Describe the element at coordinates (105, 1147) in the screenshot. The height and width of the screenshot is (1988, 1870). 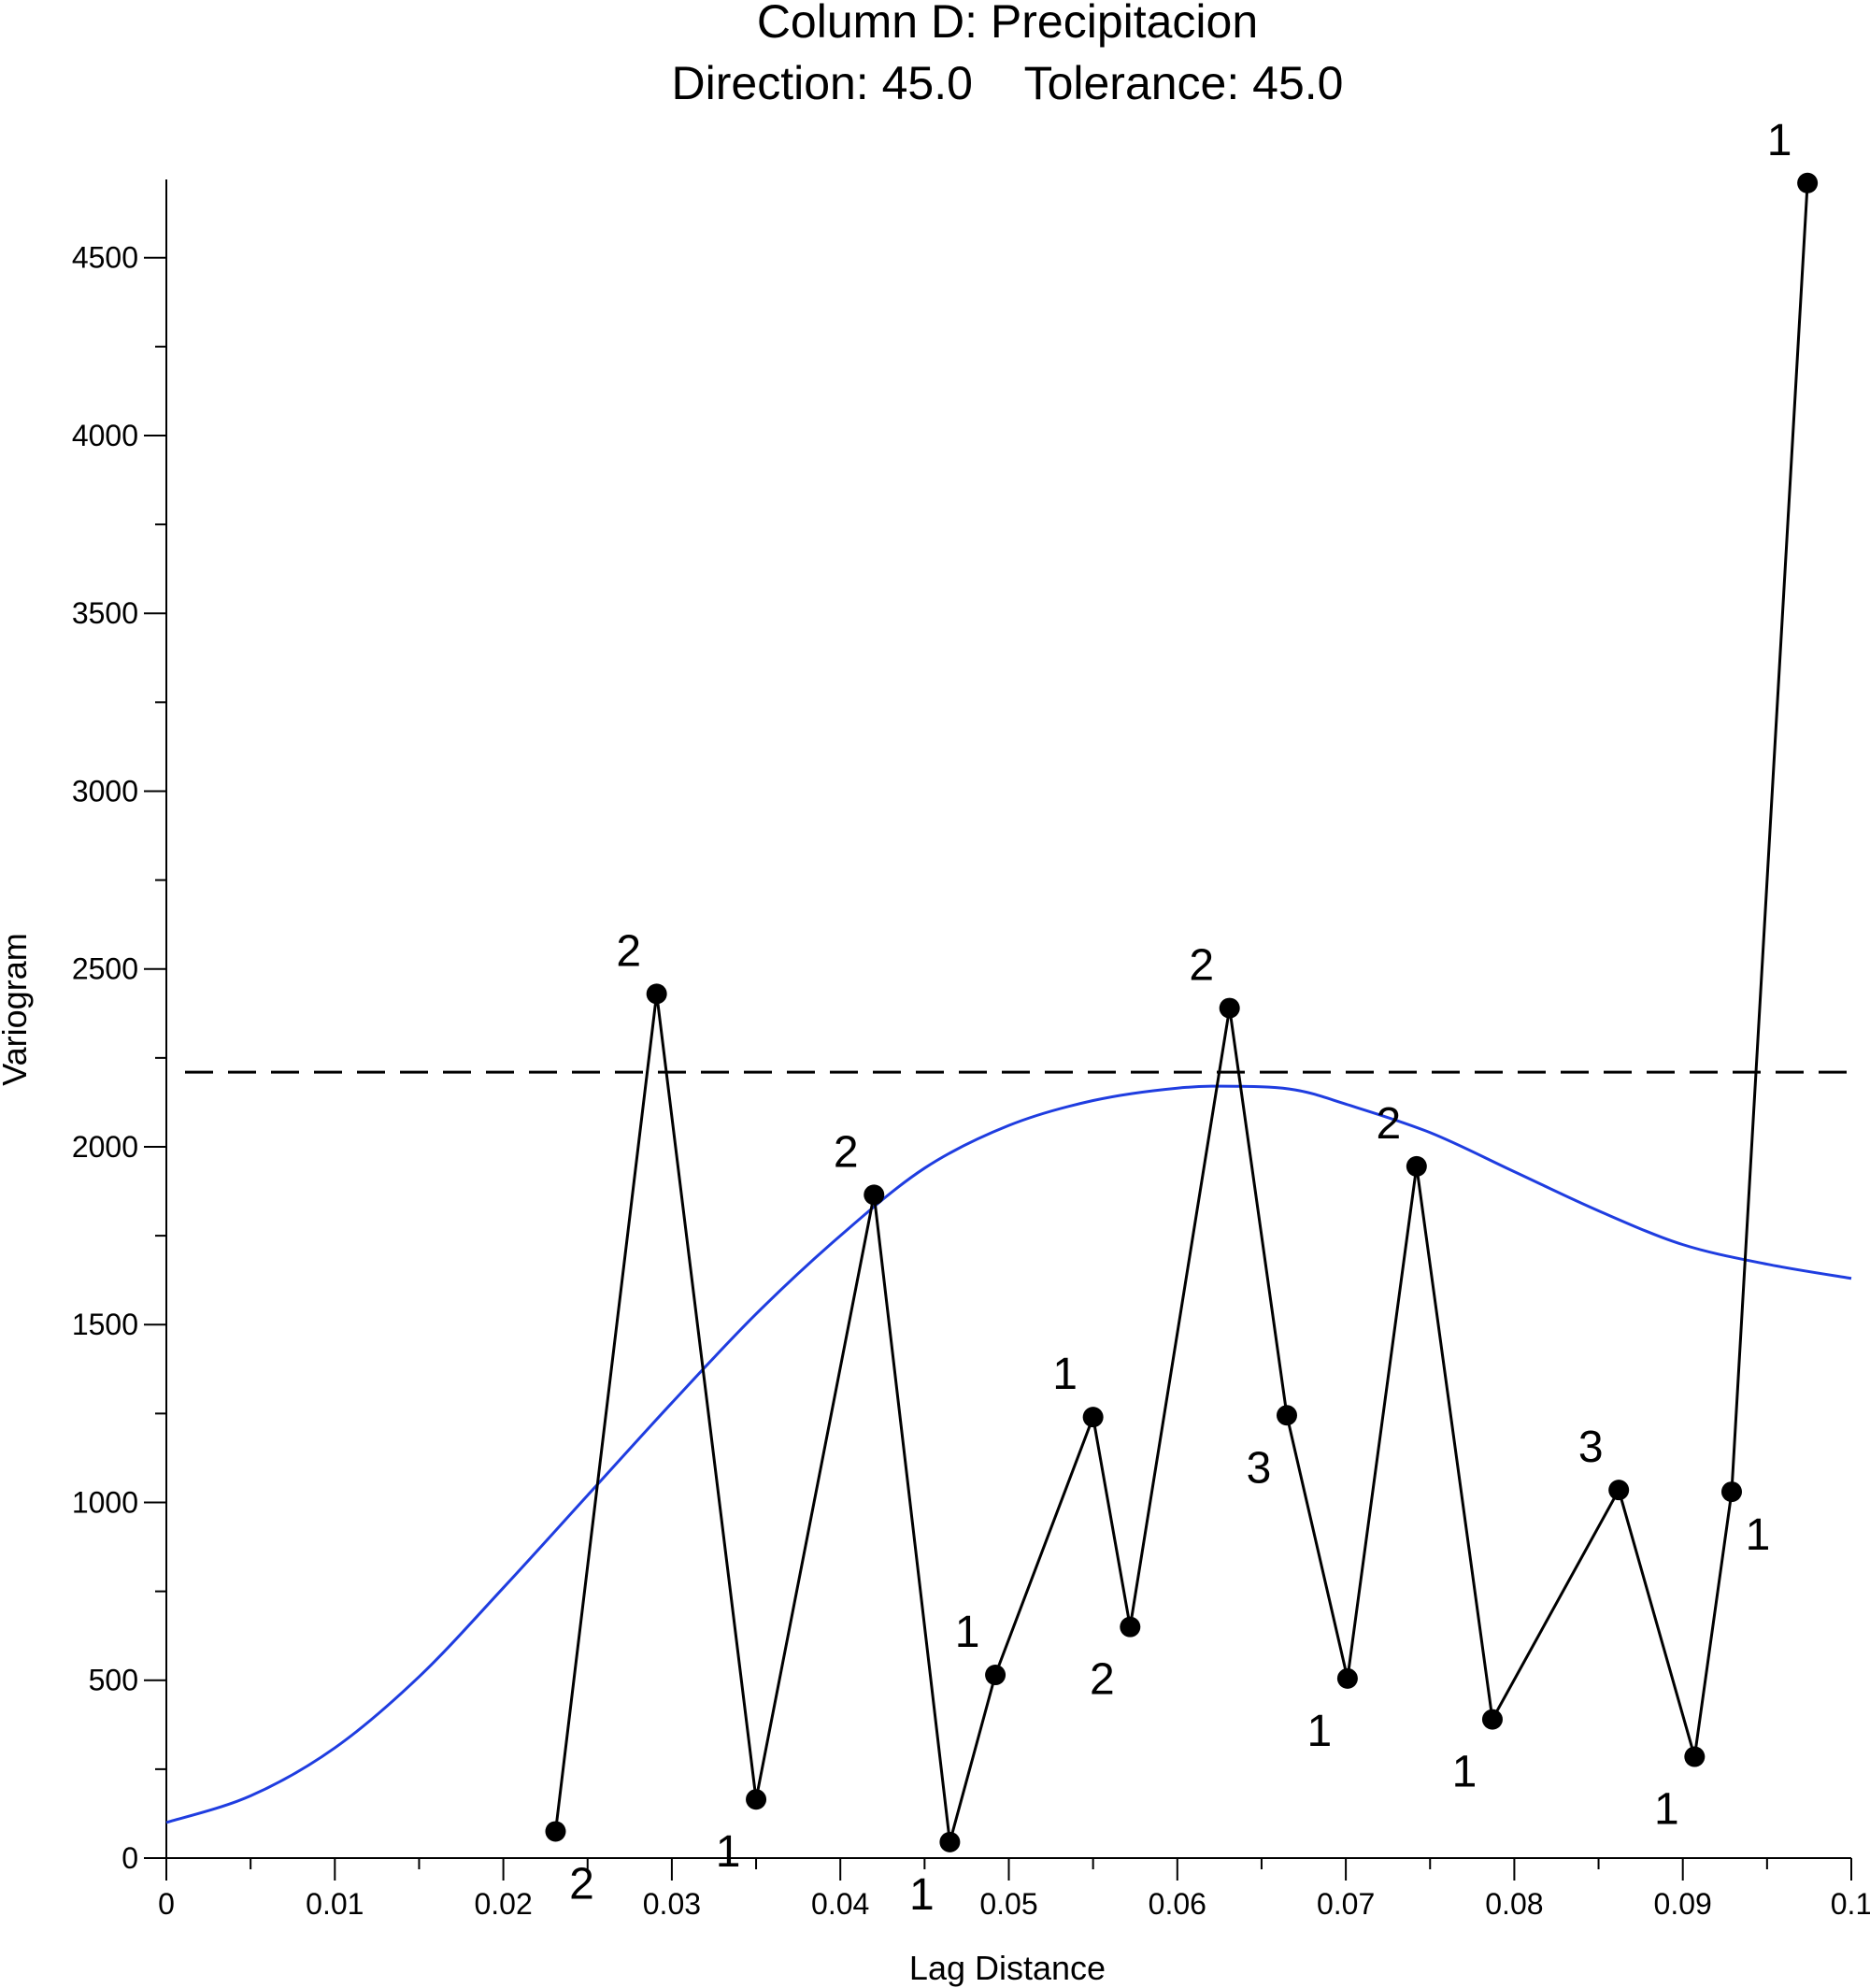
I see `y-tick-label: 2000` at that location.